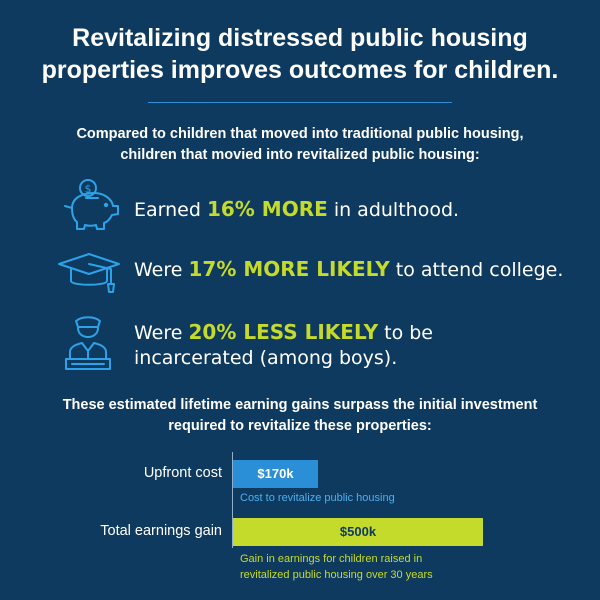 This screenshot has height=600, width=600. I want to click on chart-axis, so click(232, 500).